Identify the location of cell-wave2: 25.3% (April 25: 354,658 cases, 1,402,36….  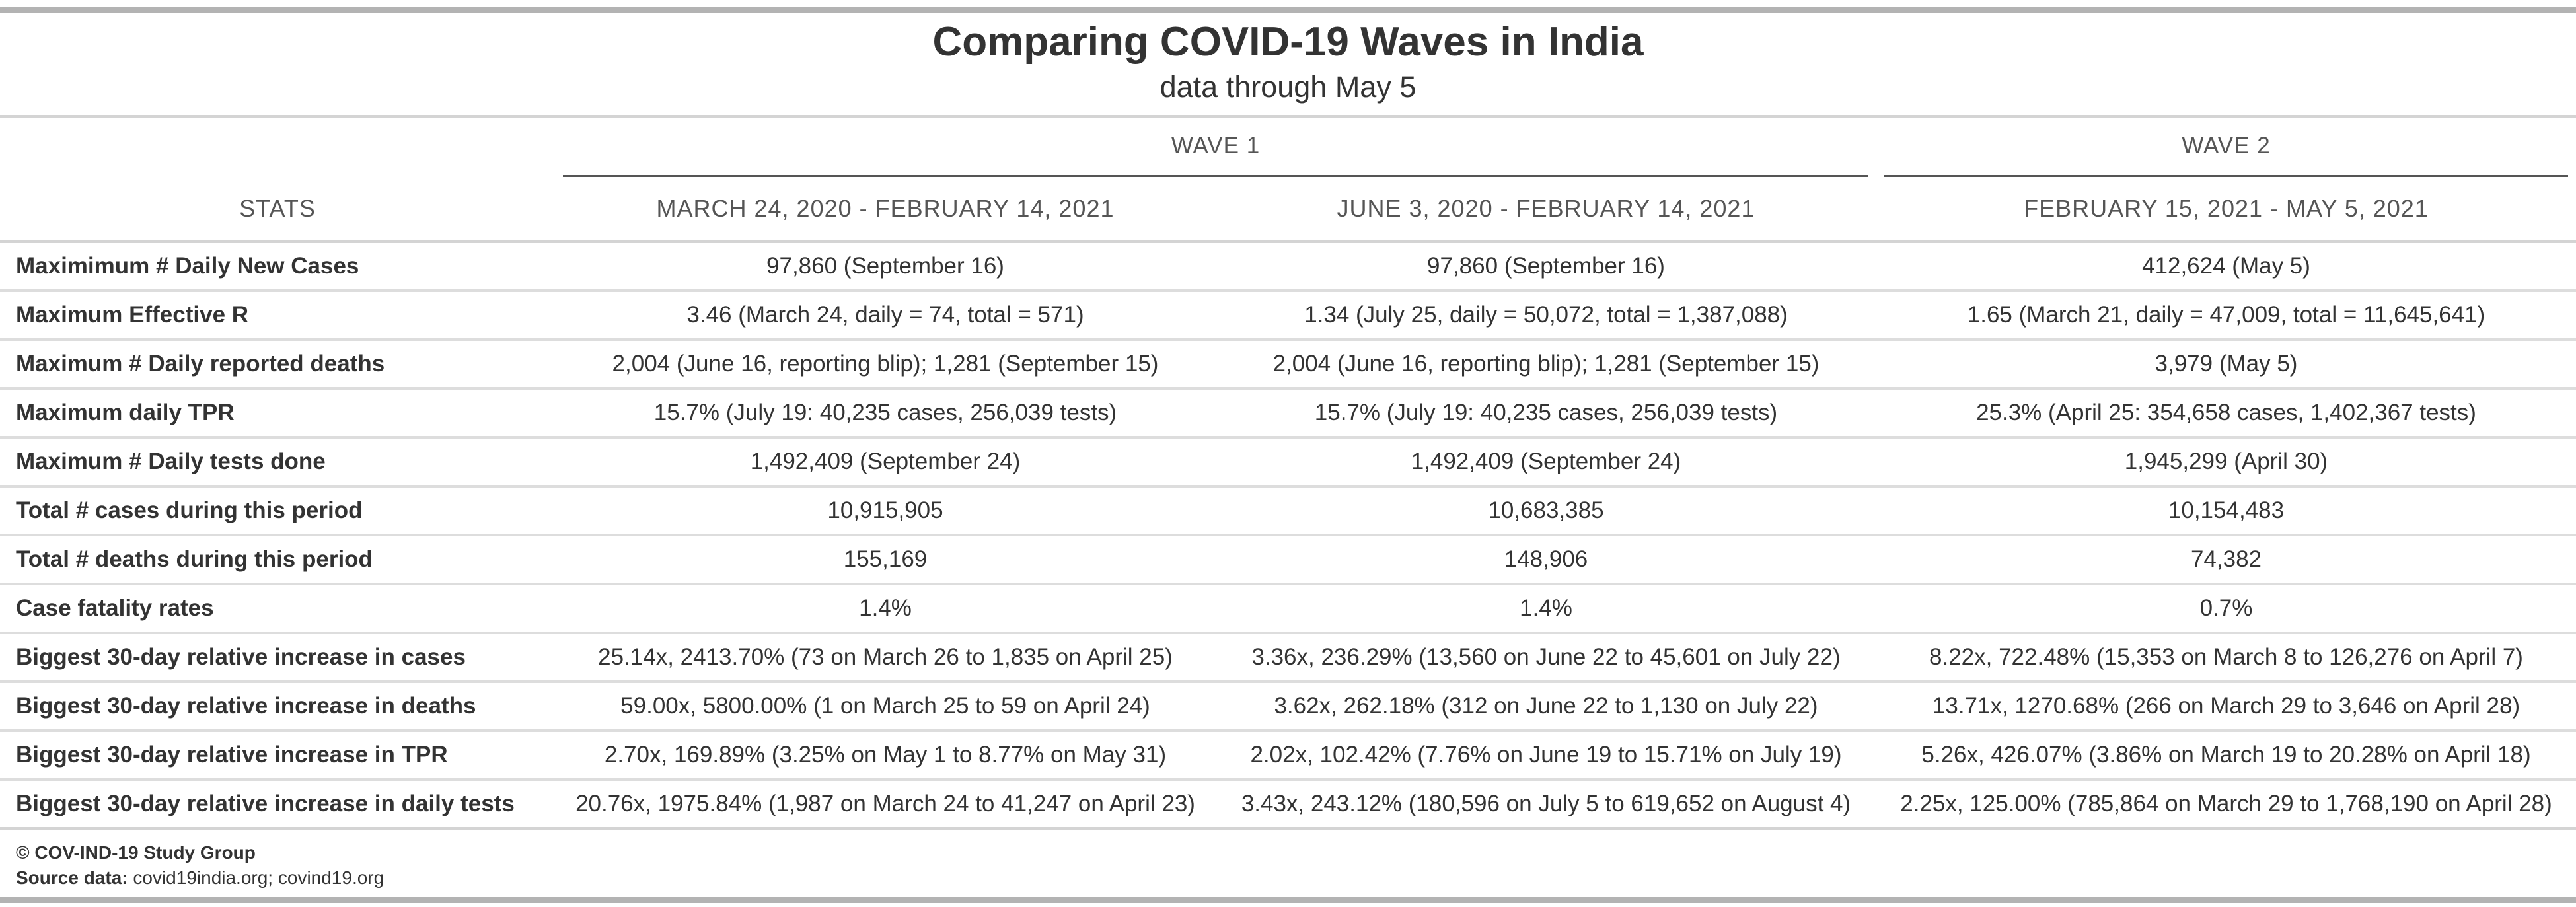
(2226, 413).